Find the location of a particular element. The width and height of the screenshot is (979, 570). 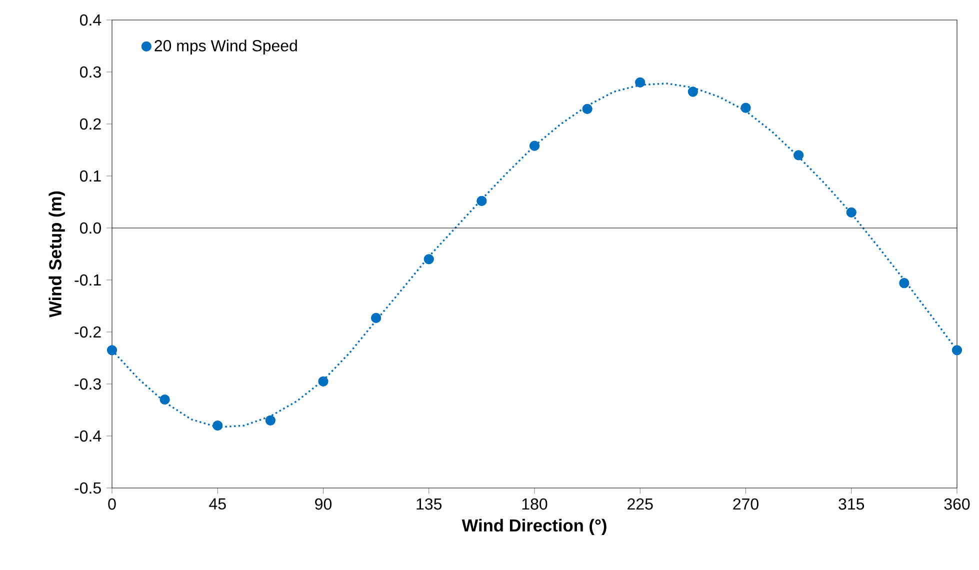

x-tick-label: 315 is located at coordinates (851, 504).